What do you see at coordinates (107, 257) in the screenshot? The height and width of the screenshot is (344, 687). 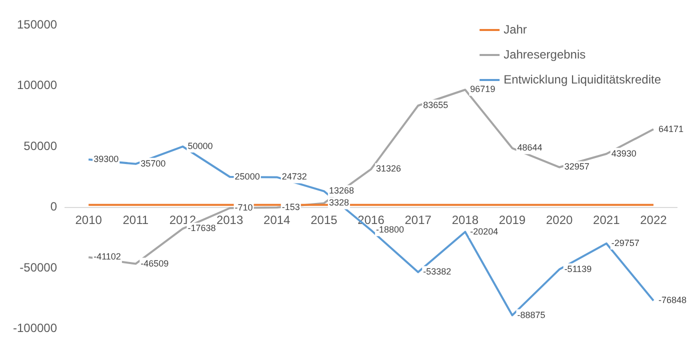 I see `data-label: -41102` at bounding box center [107, 257].